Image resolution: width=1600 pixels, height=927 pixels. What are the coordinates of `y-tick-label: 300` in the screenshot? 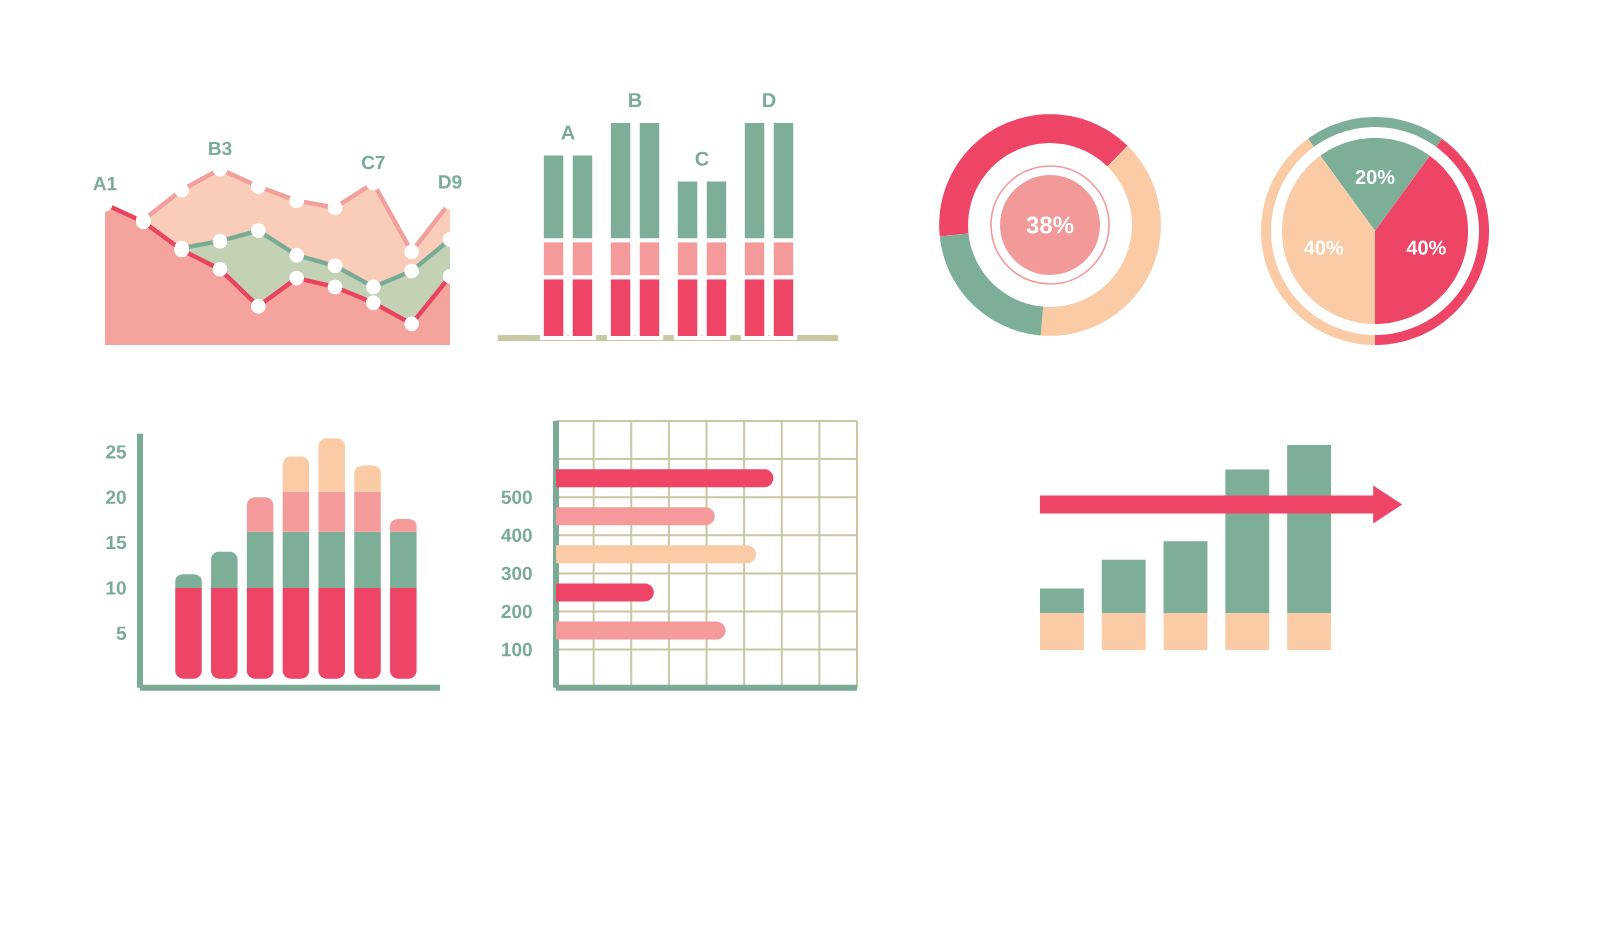 It's located at (516, 573).